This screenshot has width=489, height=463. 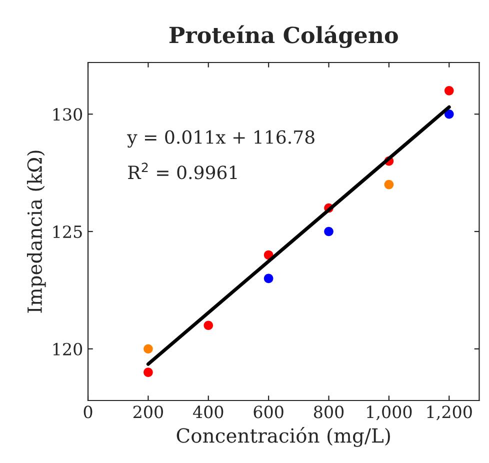 I want to click on annotation: y = 0.011x + 116.78, so click(x=220, y=139).